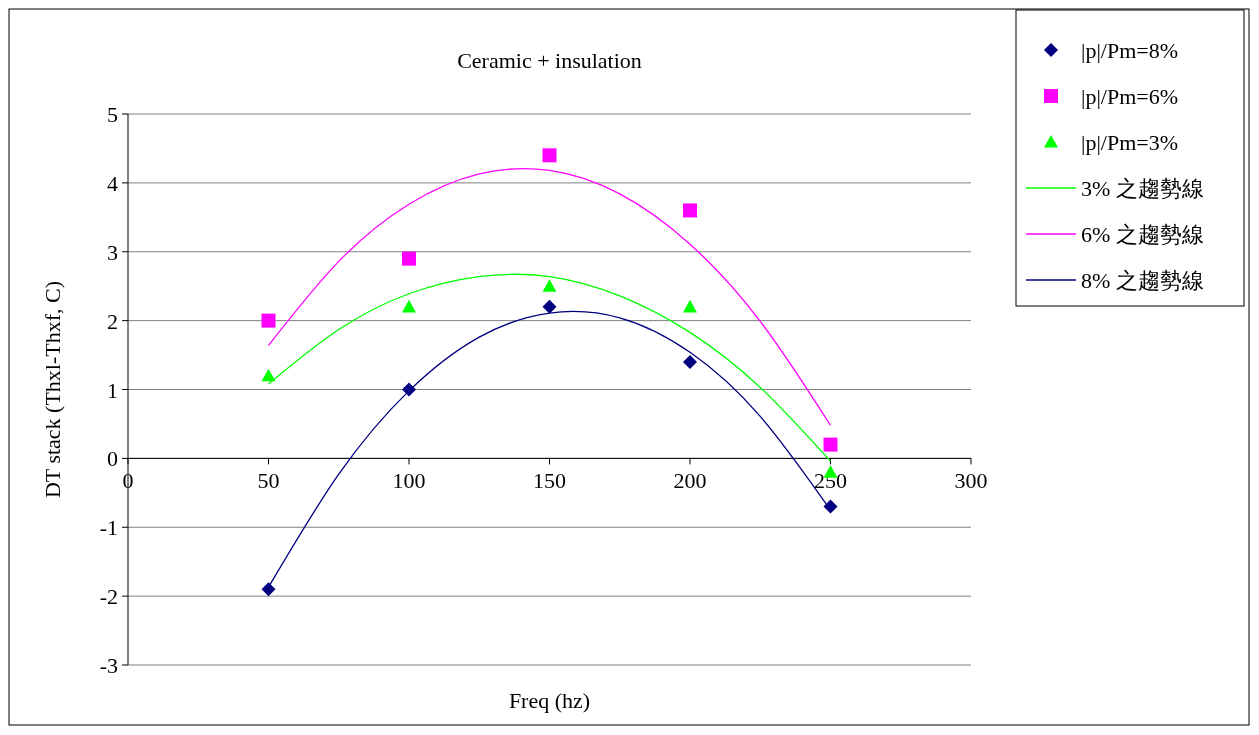 The width and height of the screenshot is (1259, 735). What do you see at coordinates (112, 252) in the screenshot?
I see `y-tick-label: 3` at bounding box center [112, 252].